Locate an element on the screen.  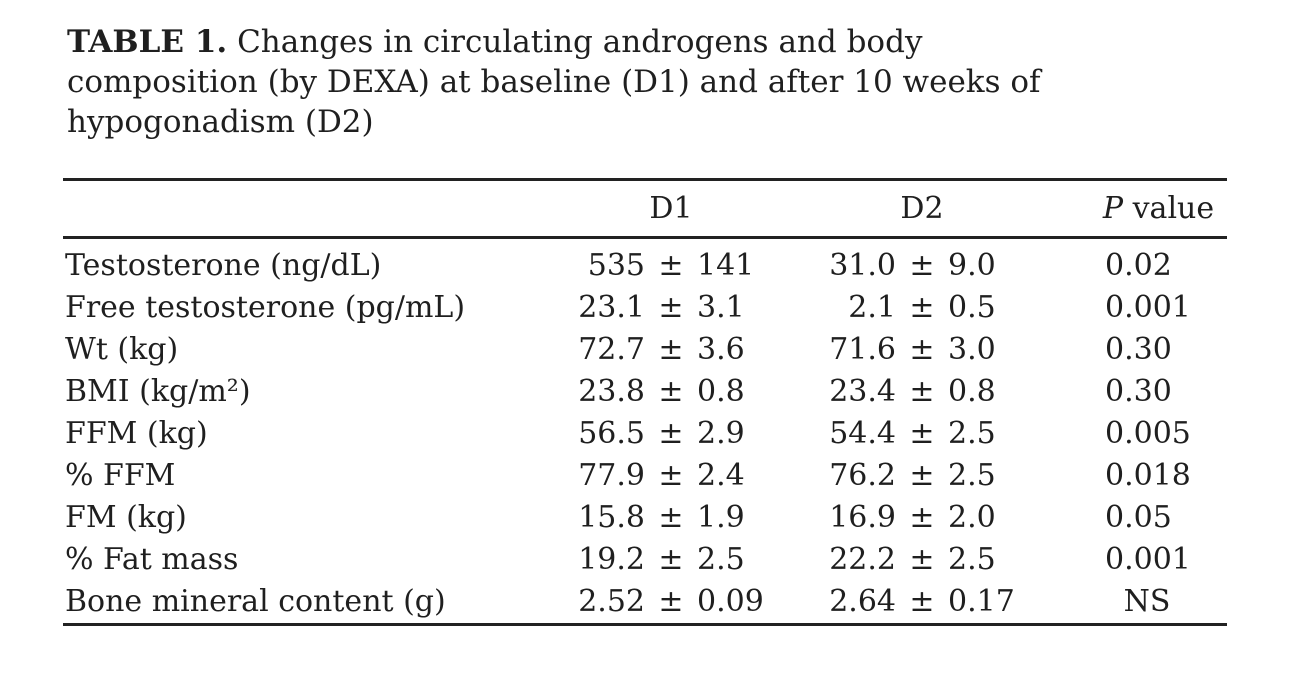
d1-mean: 72.7 is located at coordinates (611, 349).